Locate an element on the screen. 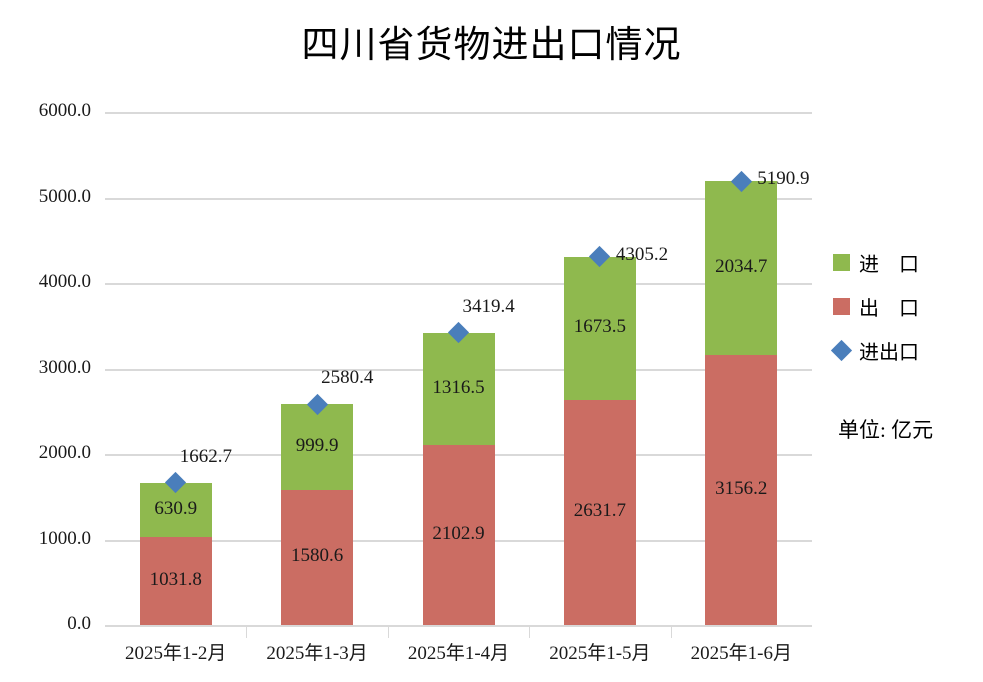 The height and width of the screenshot is (682, 983). legend-item-import: 进 口 is located at coordinates (905, 262).